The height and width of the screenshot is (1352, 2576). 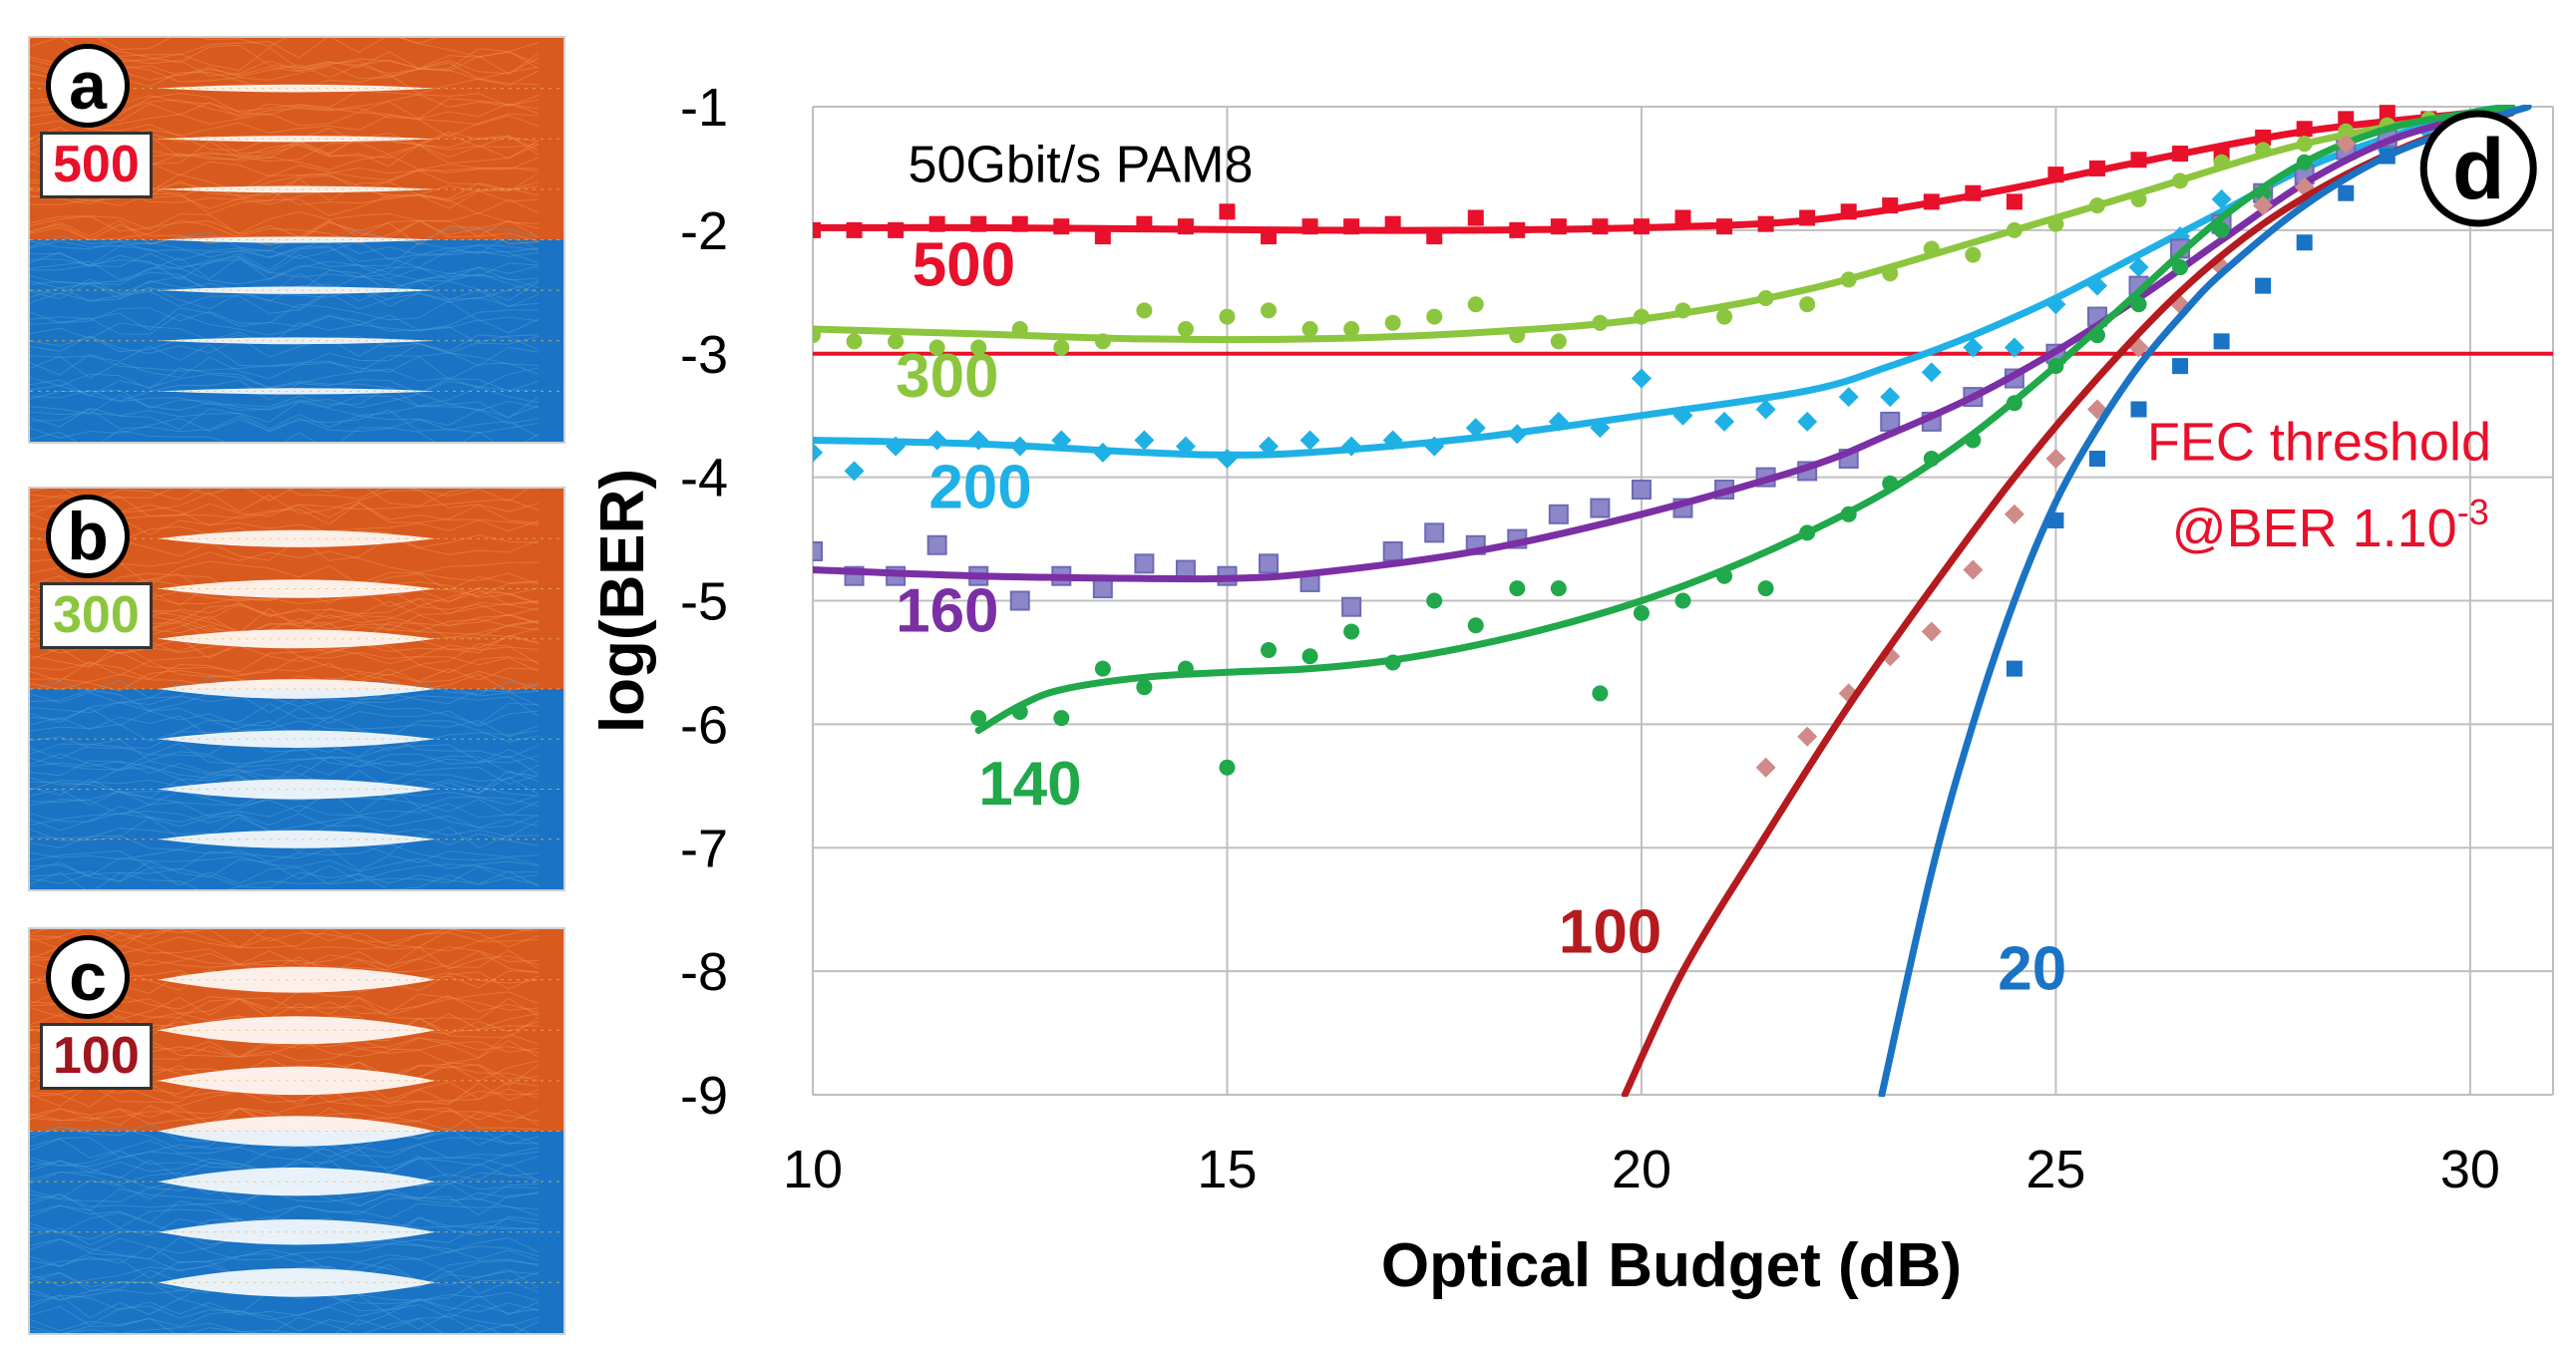 I want to click on series-label-160: 160, so click(x=947, y=610).